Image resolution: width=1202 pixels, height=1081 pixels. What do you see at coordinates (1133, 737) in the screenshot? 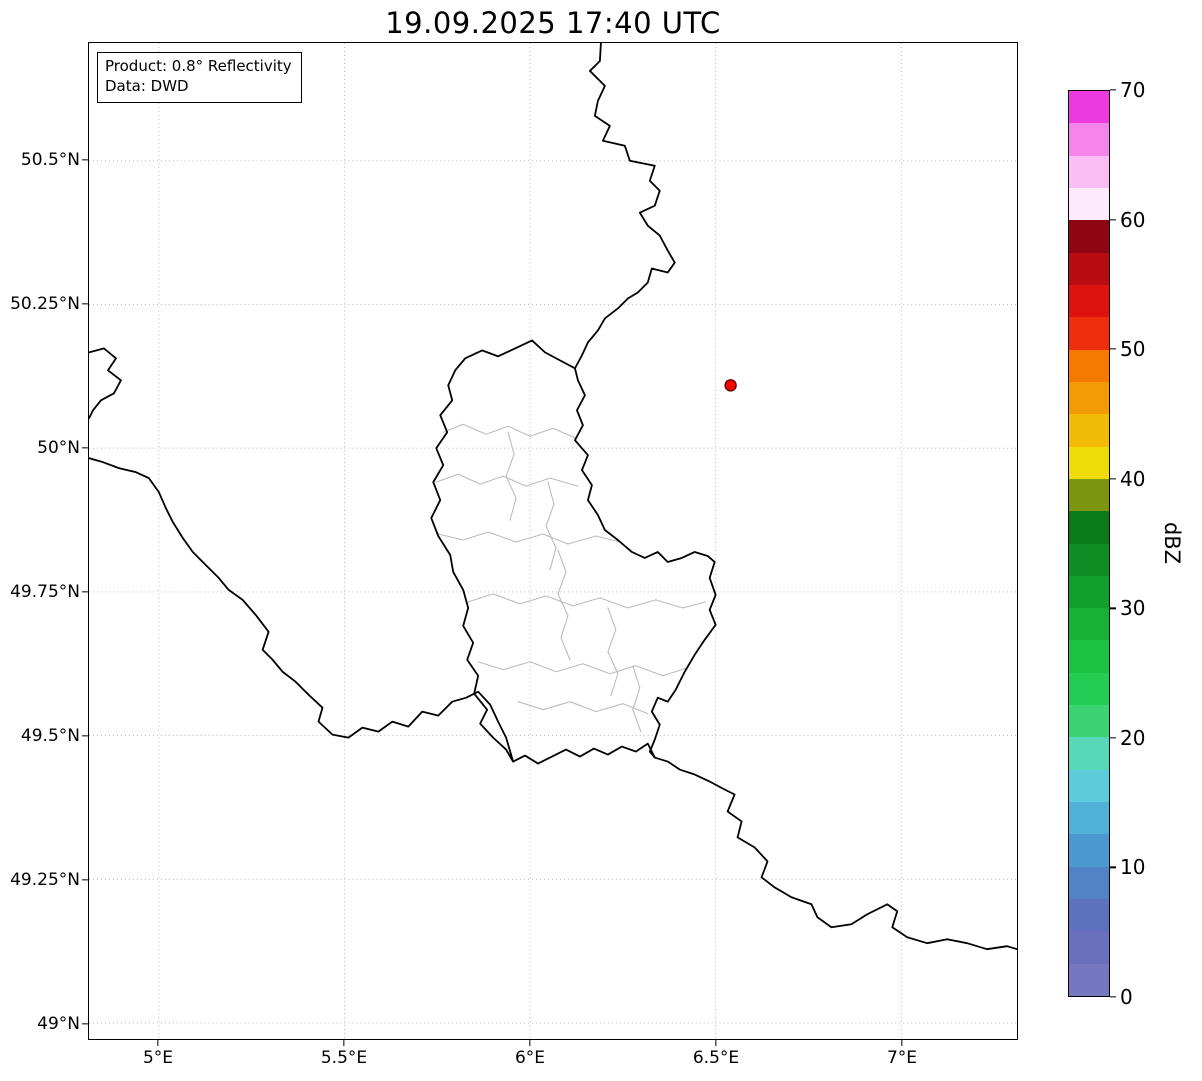
I see `colorbar-tick-label: 20` at bounding box center [1133, 737].